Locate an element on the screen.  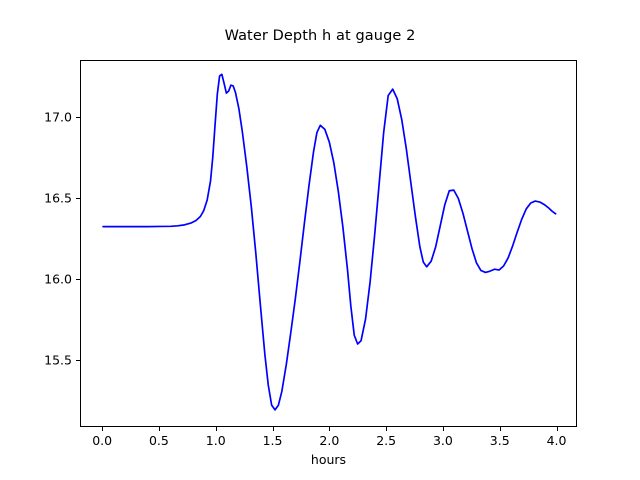
x-tick-label: 3.5 is located at coordinates (499, 440).